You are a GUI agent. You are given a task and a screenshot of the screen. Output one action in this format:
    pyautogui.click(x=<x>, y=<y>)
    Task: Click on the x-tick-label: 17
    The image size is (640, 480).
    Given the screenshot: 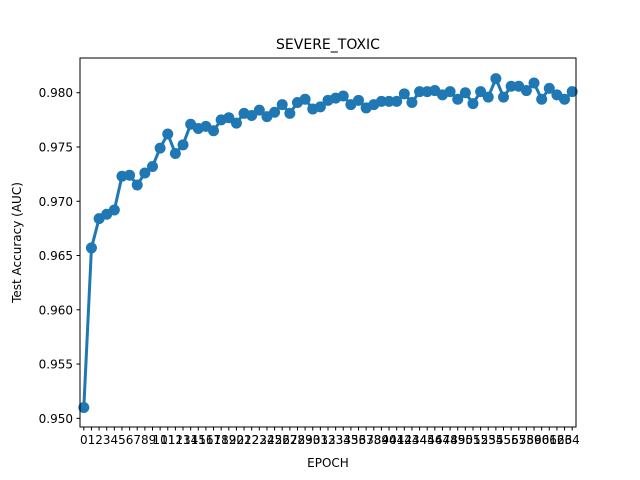 What is the action you would take?
    pyautogui.click(x=213, y=440)
    